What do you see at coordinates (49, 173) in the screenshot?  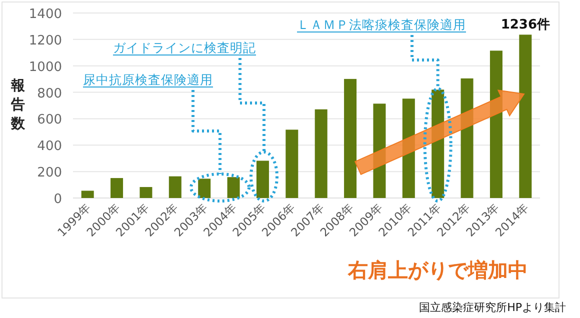 I see `y-tick-label: 200` at bounding box center [49, 173].